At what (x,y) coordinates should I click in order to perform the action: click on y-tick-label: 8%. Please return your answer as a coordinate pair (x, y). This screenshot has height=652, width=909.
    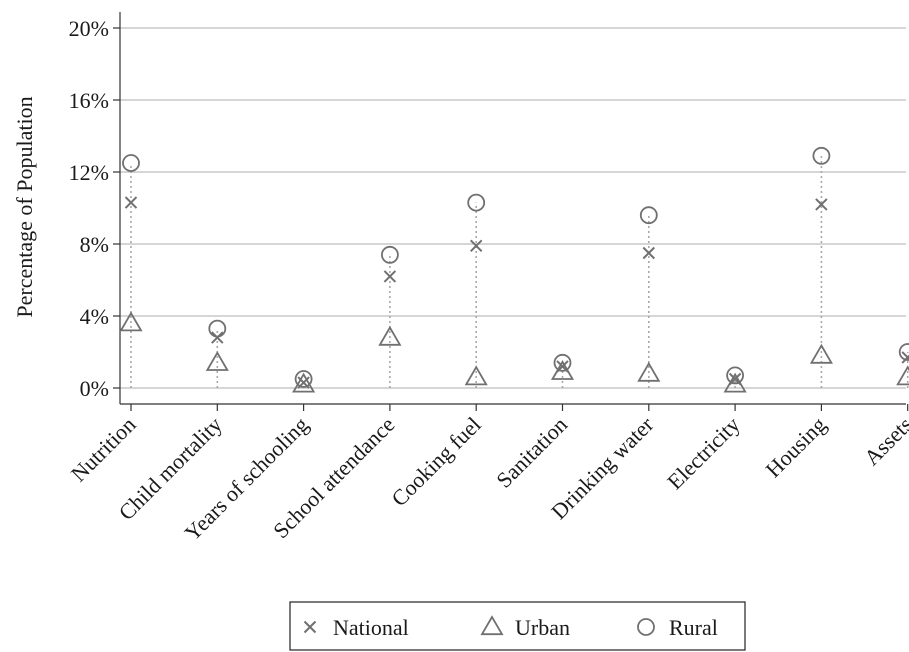
    Looking at the image, I should click on (94, 244).